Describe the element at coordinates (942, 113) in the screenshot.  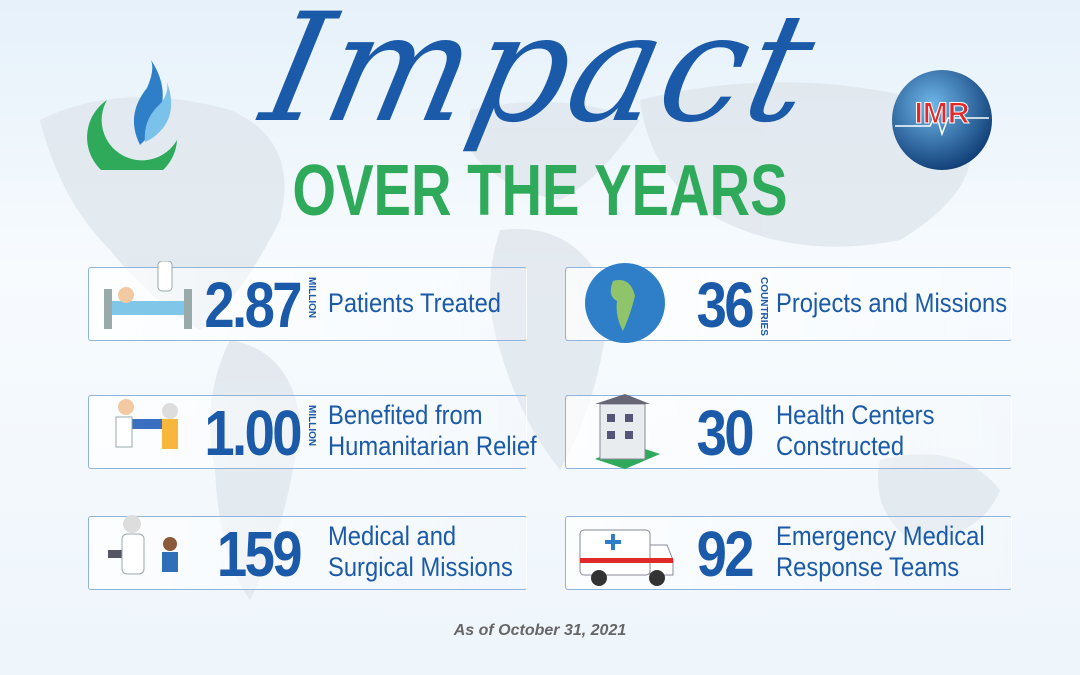
I see `logo-text: IMR` at that location.